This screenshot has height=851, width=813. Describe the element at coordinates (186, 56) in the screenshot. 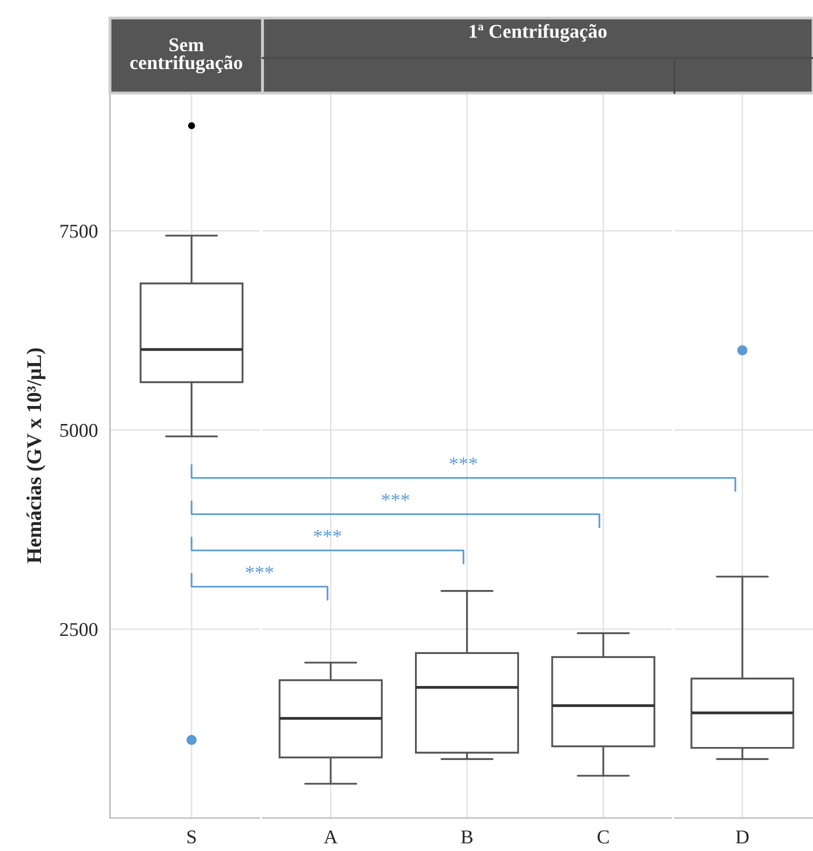

I see `text: Sem centrifugação` at that location.